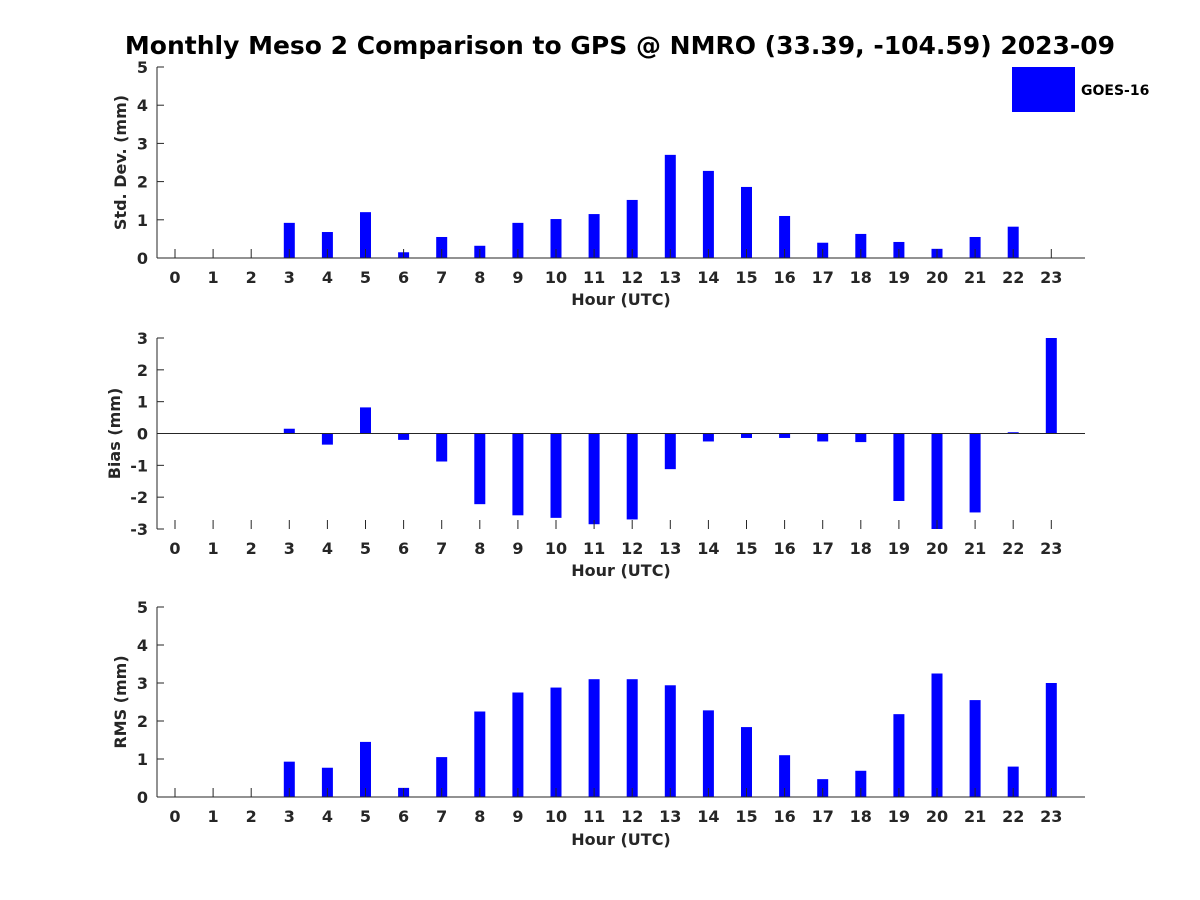 The image size is (1200, 900). What do you see at coordinates (251, 548) in the screenshot?
I see `x-tick-label: 2` at bounding box center [251, 548].